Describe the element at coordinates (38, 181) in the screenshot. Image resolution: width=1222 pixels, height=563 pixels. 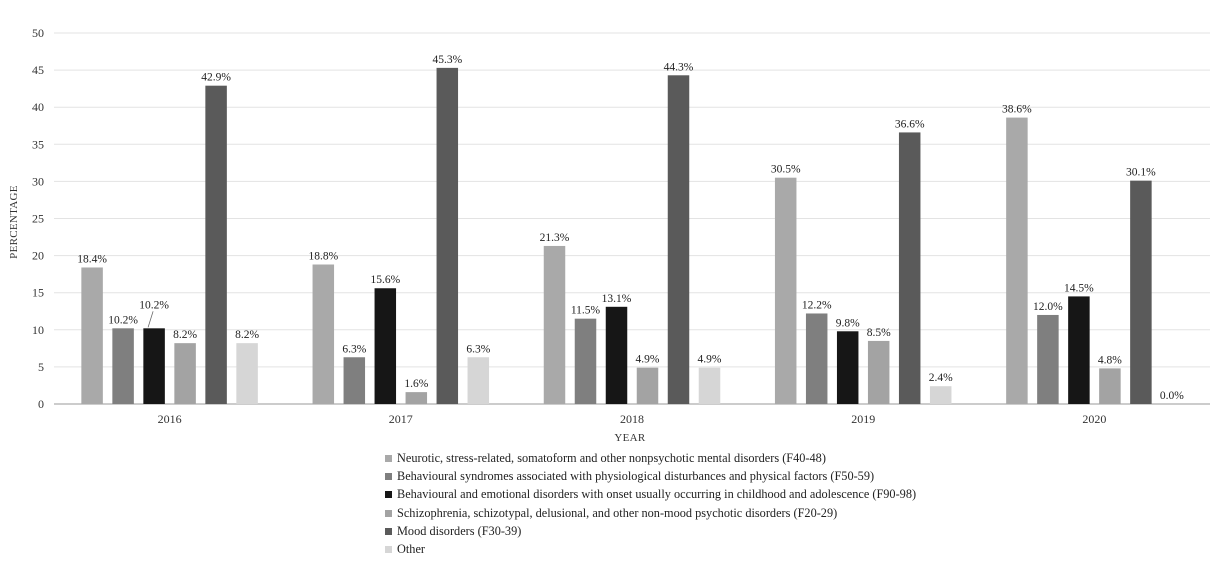
I see `y-tick-label: 30` at that location.